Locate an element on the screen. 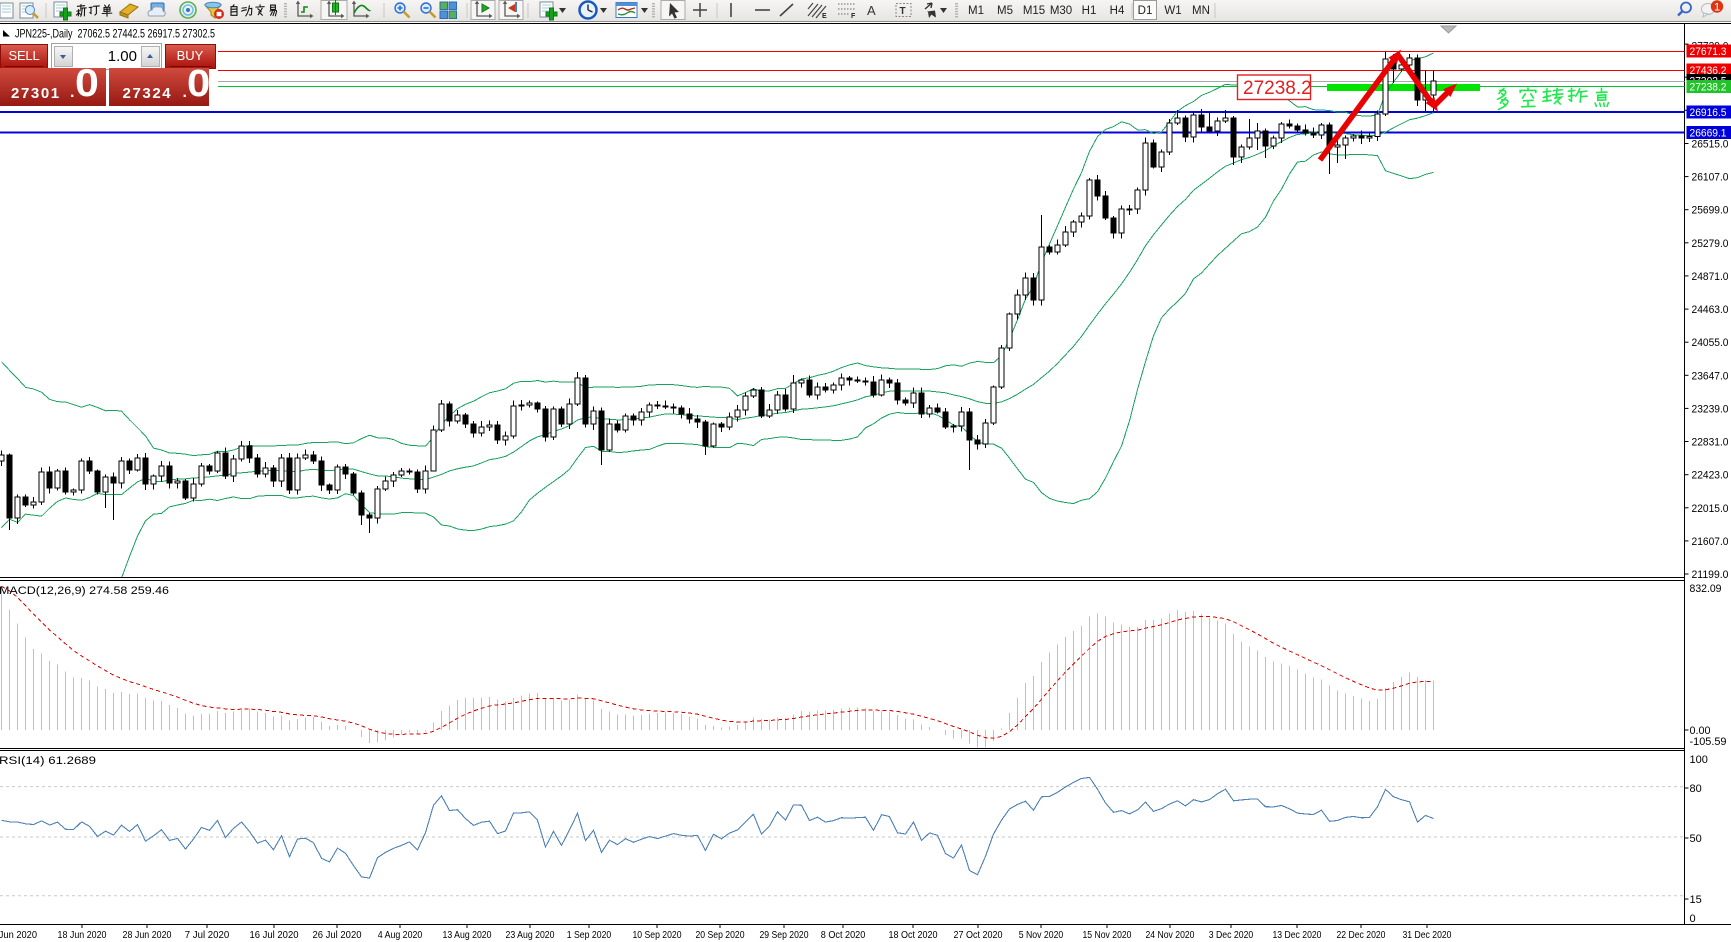 This screenshot has height=942, width=1731. svg-text: 22423.0 is located at coordinates (1710, 476).